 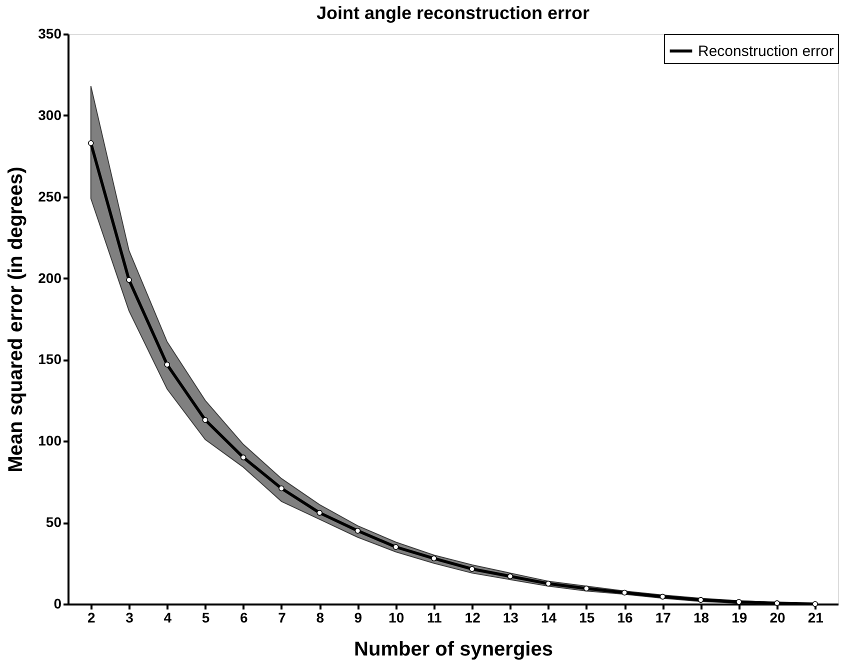 What do you see at coordinates (50, 359) in the screenshot?
I see `y-tick-label: 150` at bounding box center [50, 359].